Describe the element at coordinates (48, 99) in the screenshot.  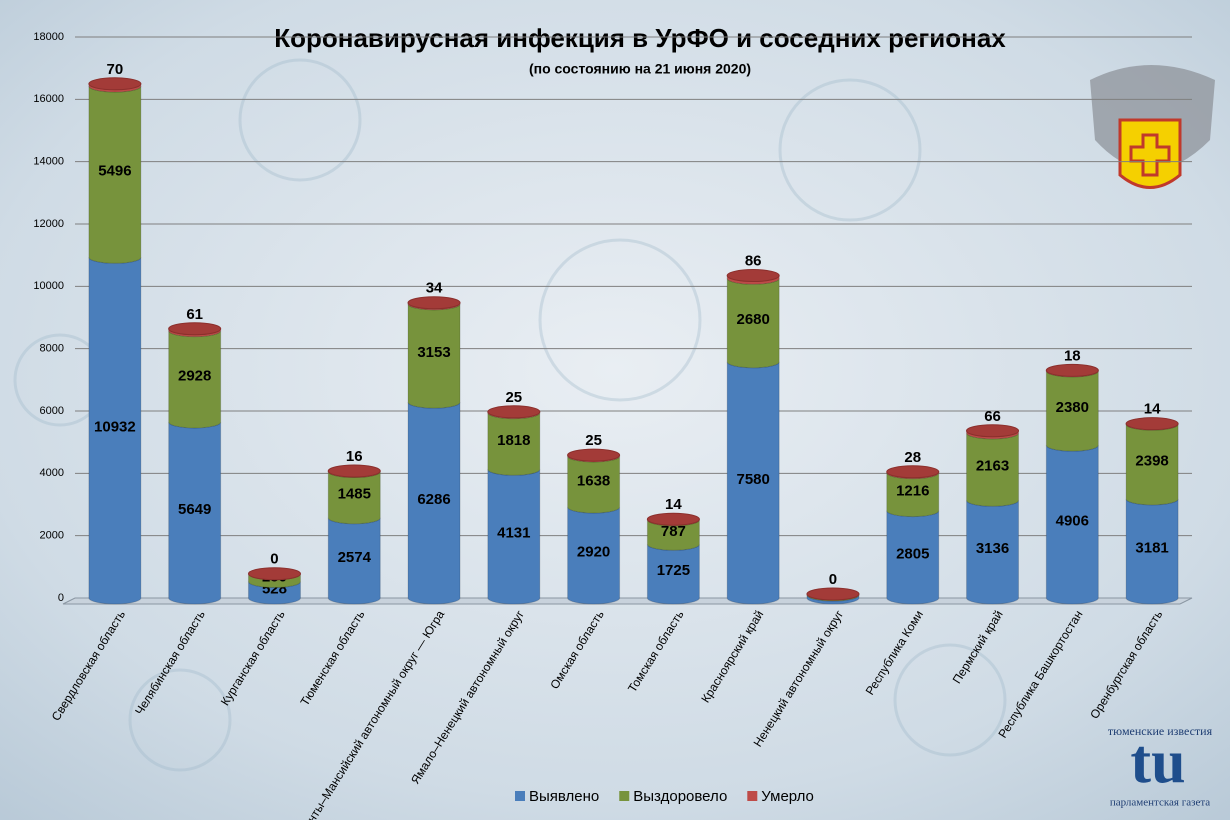
I see `y-tick-label: 16000` at that location.